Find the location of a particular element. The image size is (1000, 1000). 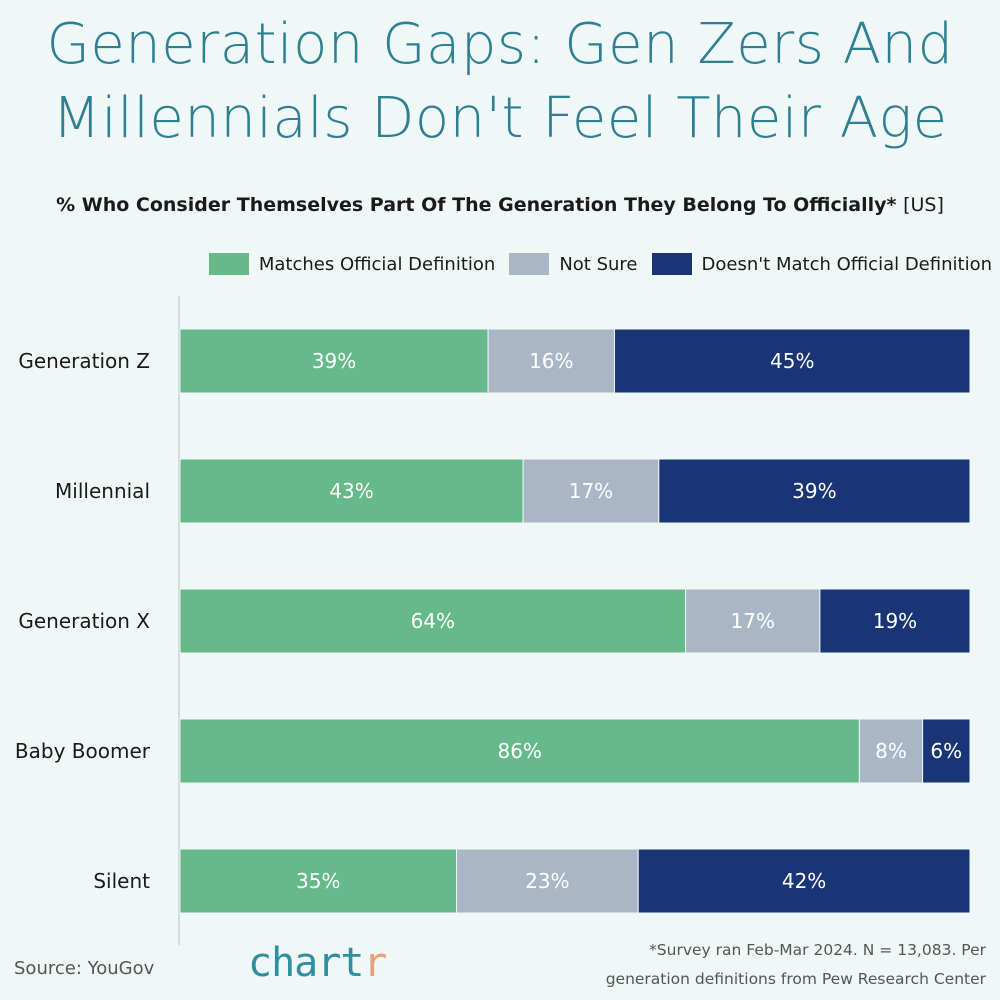

legend-label-2: Doesn't Match Official Definition is located at coordinates (847, 264).